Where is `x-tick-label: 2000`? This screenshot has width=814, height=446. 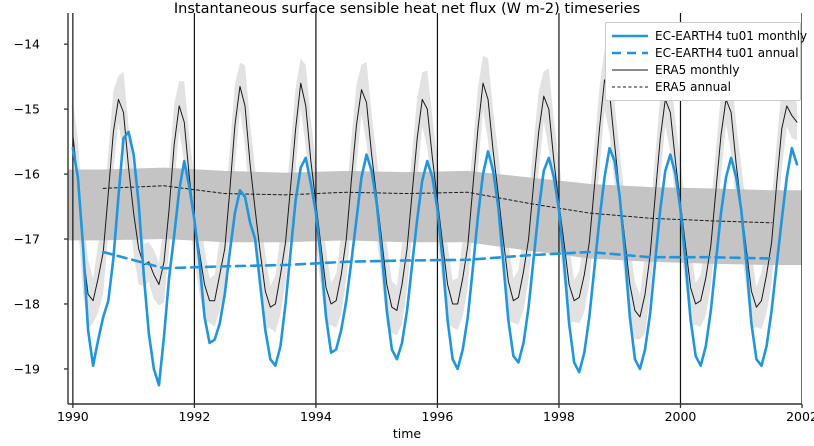 x-tick-label: 2000 is located at coordinates (680, 416).